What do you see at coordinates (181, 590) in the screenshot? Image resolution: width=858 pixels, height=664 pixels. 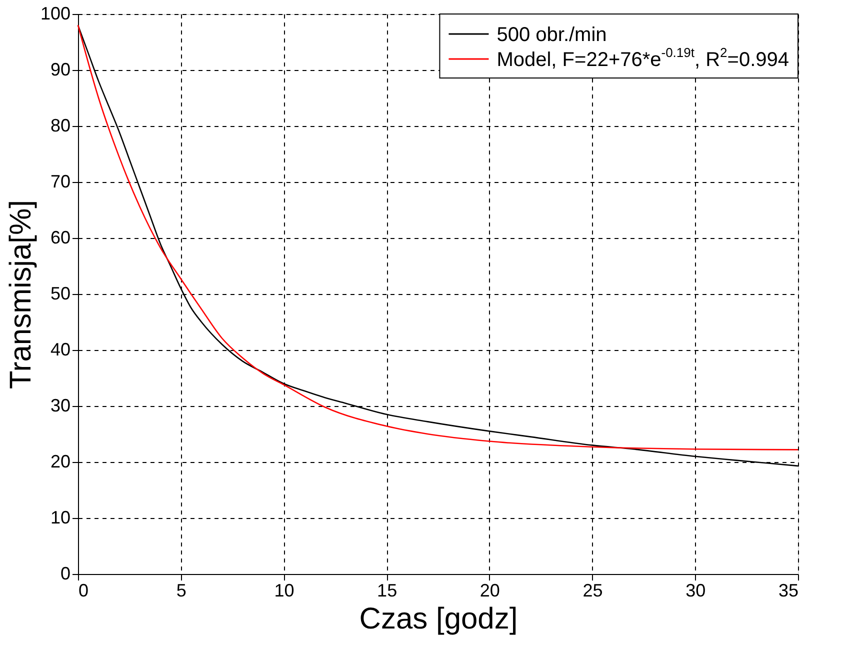 I see `x-tick-label: 5` at bounding box center [181, 590].